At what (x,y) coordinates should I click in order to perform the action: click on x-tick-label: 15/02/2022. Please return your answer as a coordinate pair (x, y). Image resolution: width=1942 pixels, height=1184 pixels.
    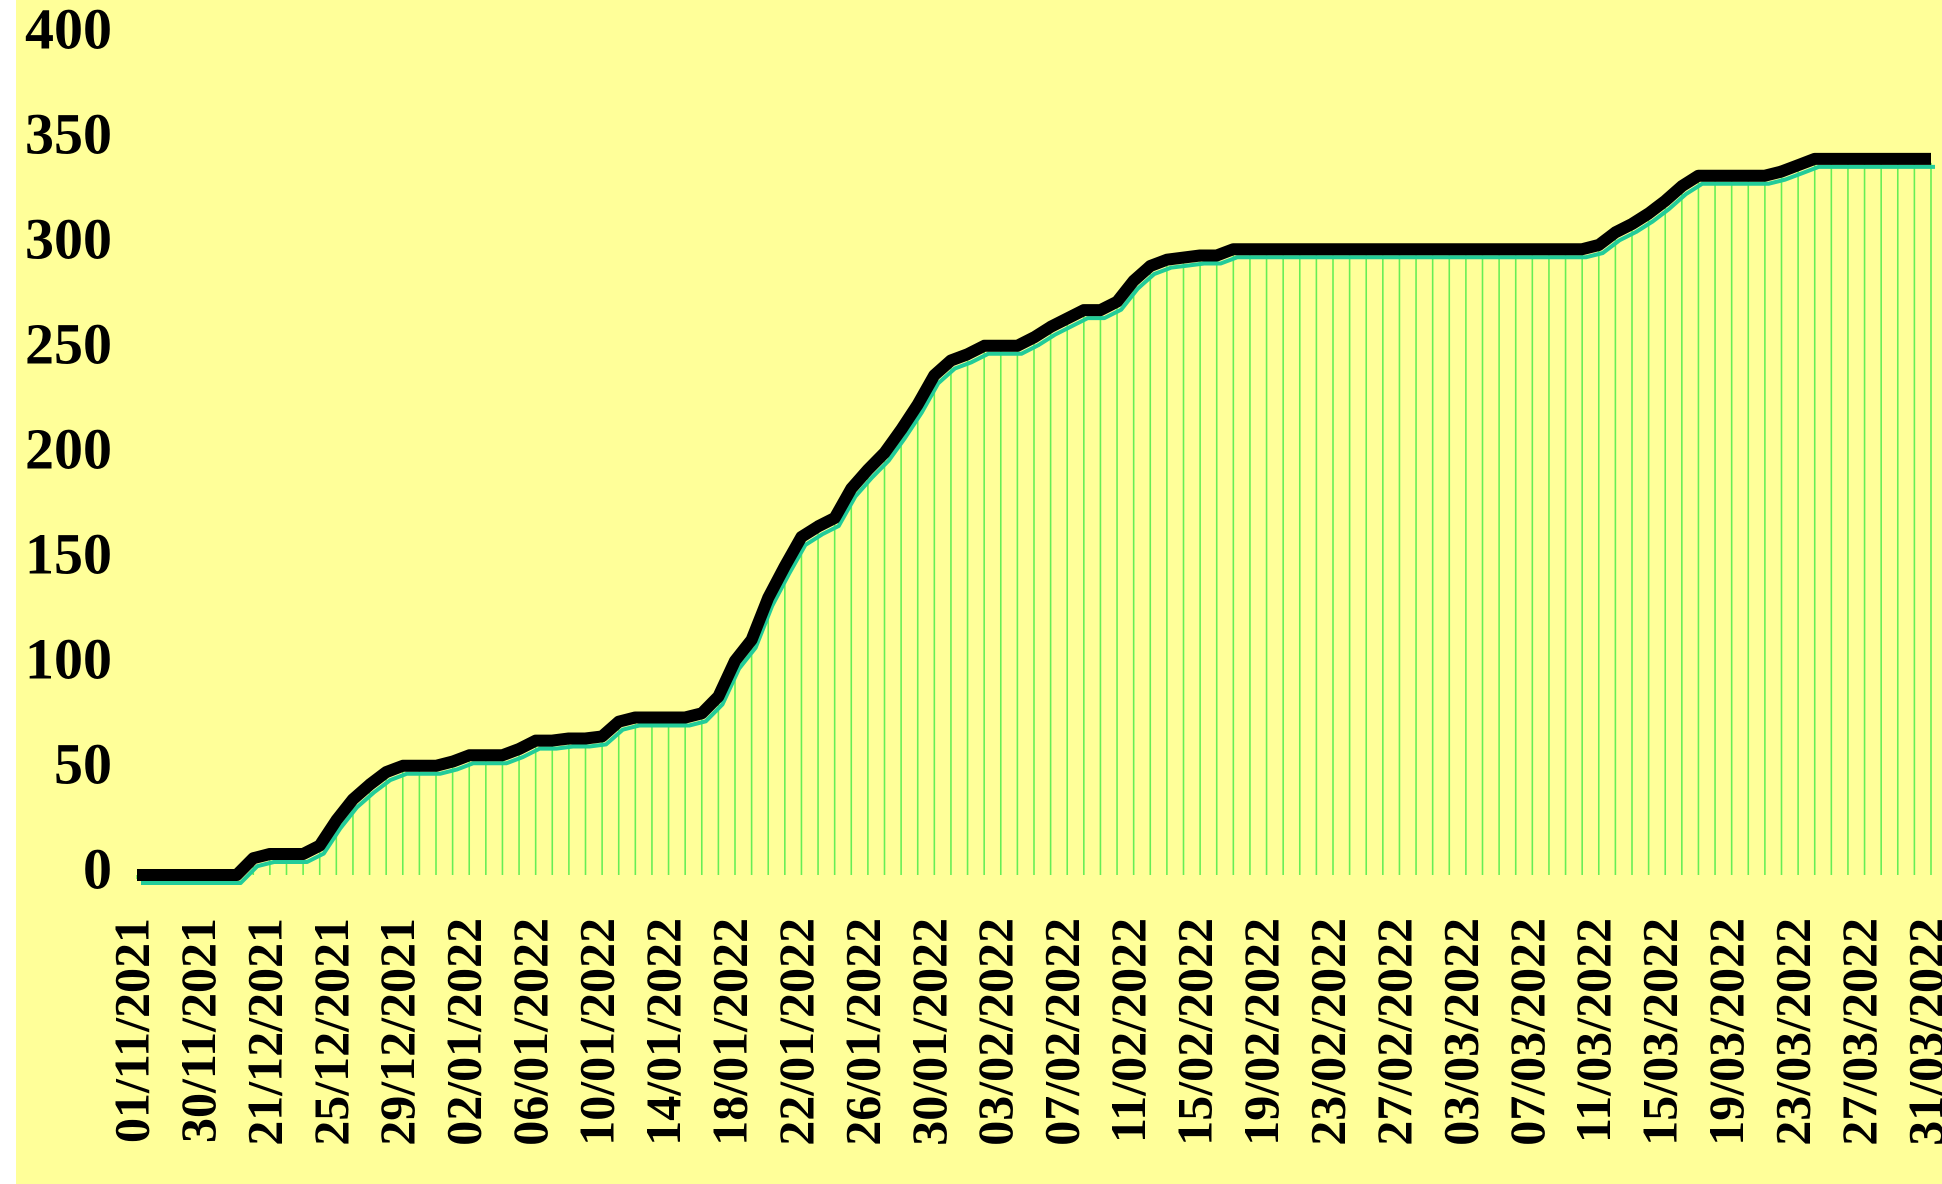
    Looking at the image, I should click on (1195, 1032).